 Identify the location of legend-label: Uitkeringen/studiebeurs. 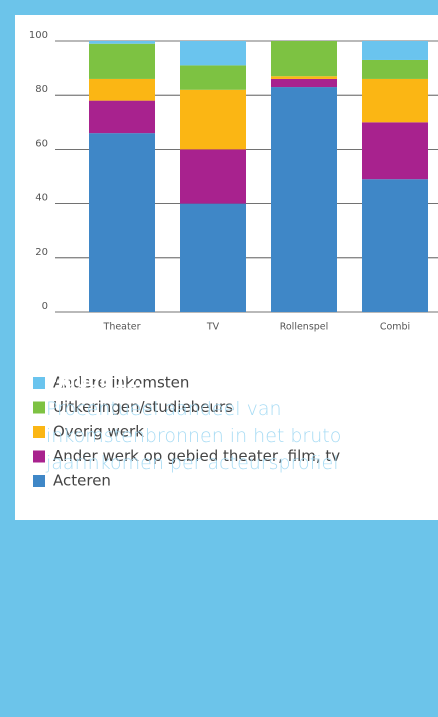
(143, 407).